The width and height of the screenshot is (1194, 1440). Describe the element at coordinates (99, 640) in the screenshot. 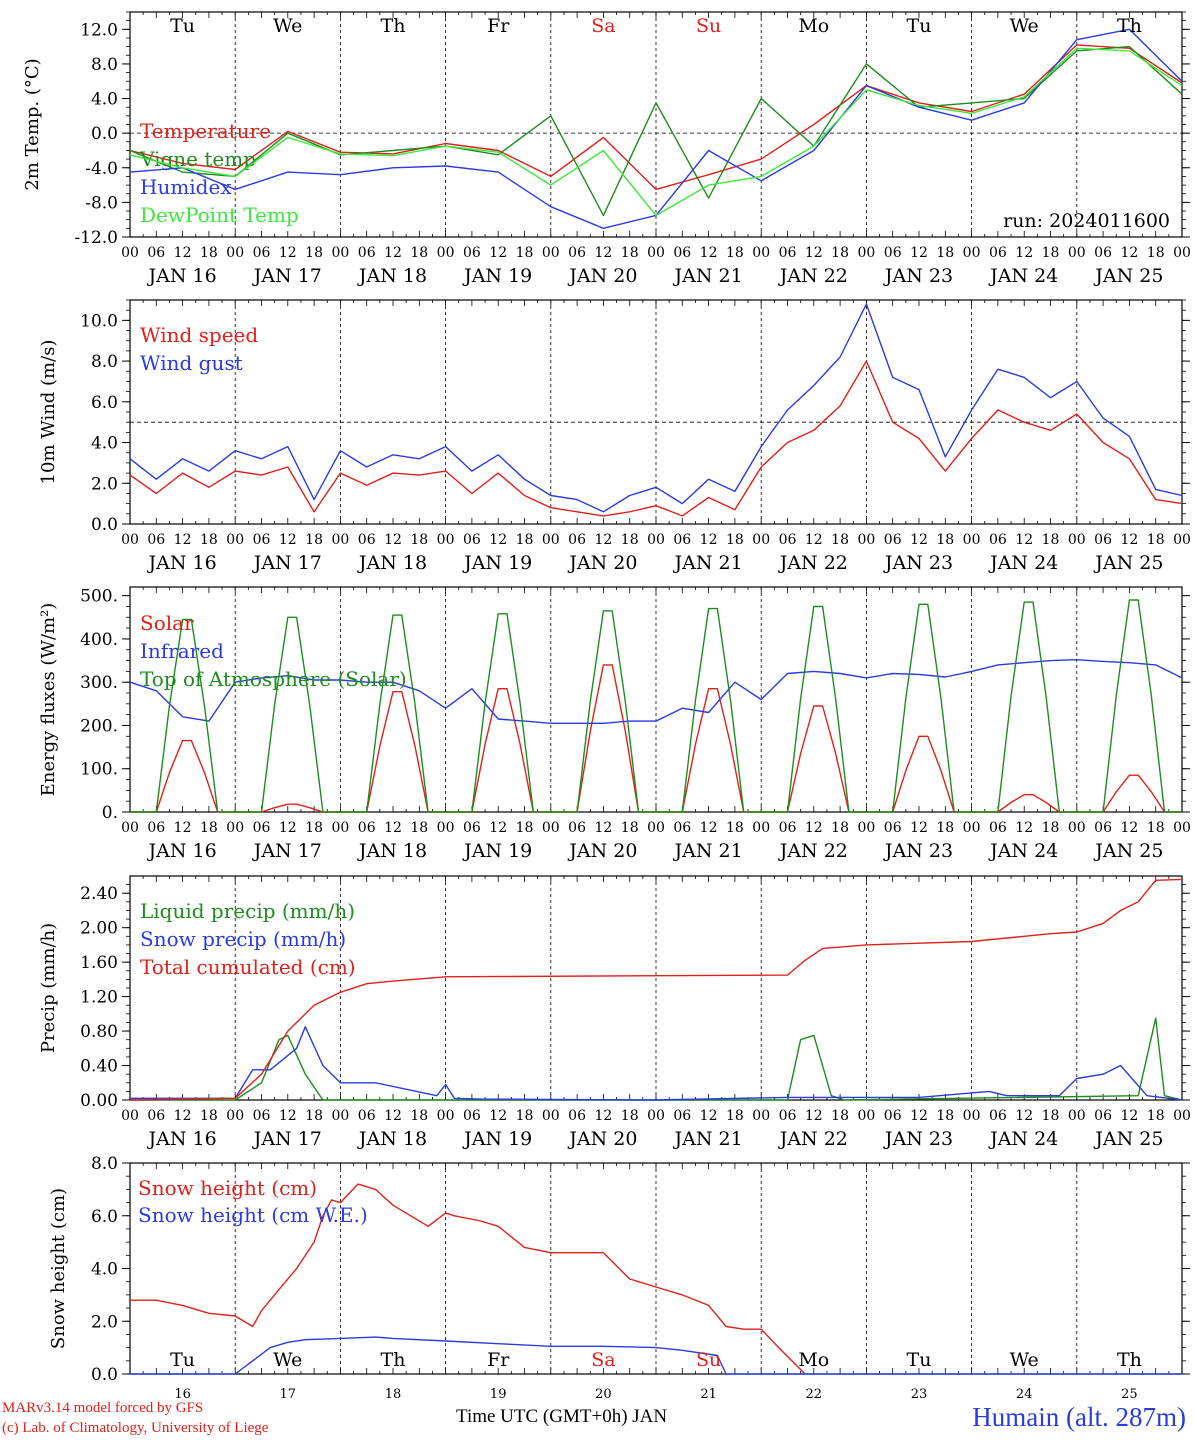

I see `panel-3-y-tick-label: 400.` at that location.